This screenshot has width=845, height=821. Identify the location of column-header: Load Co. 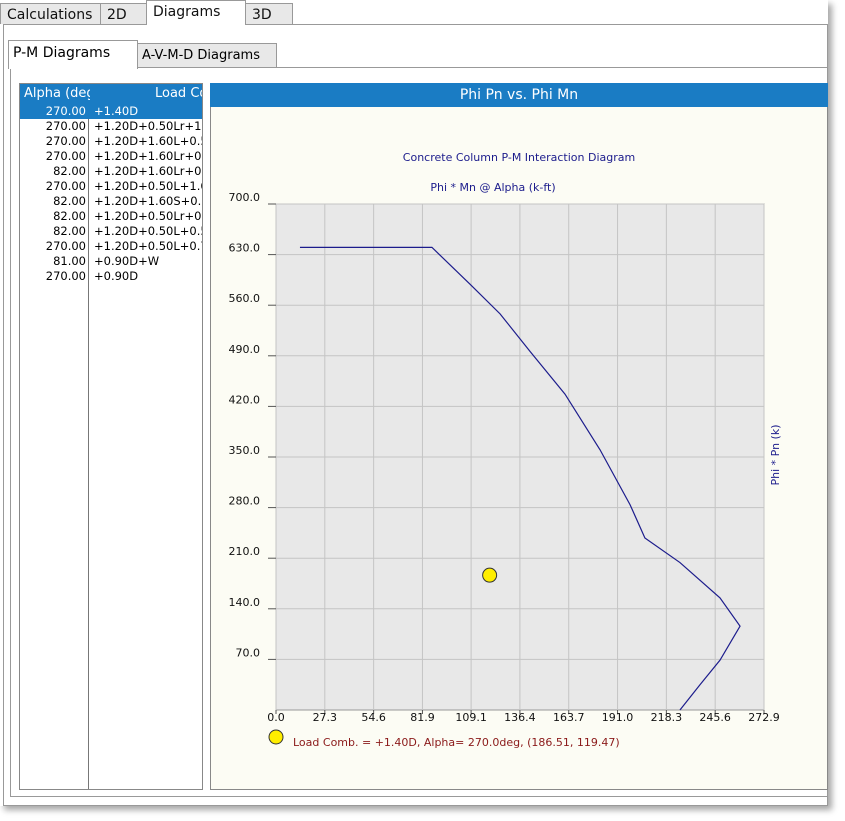
(179, 93).